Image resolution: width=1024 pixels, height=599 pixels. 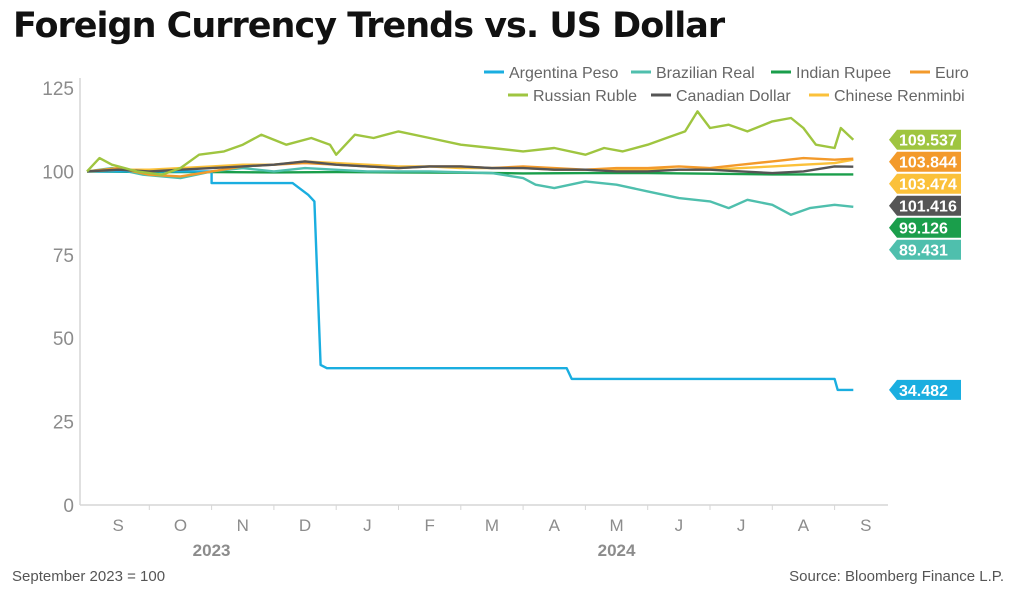 I want to click on year-label: 2023, so click(x=212, y=550).